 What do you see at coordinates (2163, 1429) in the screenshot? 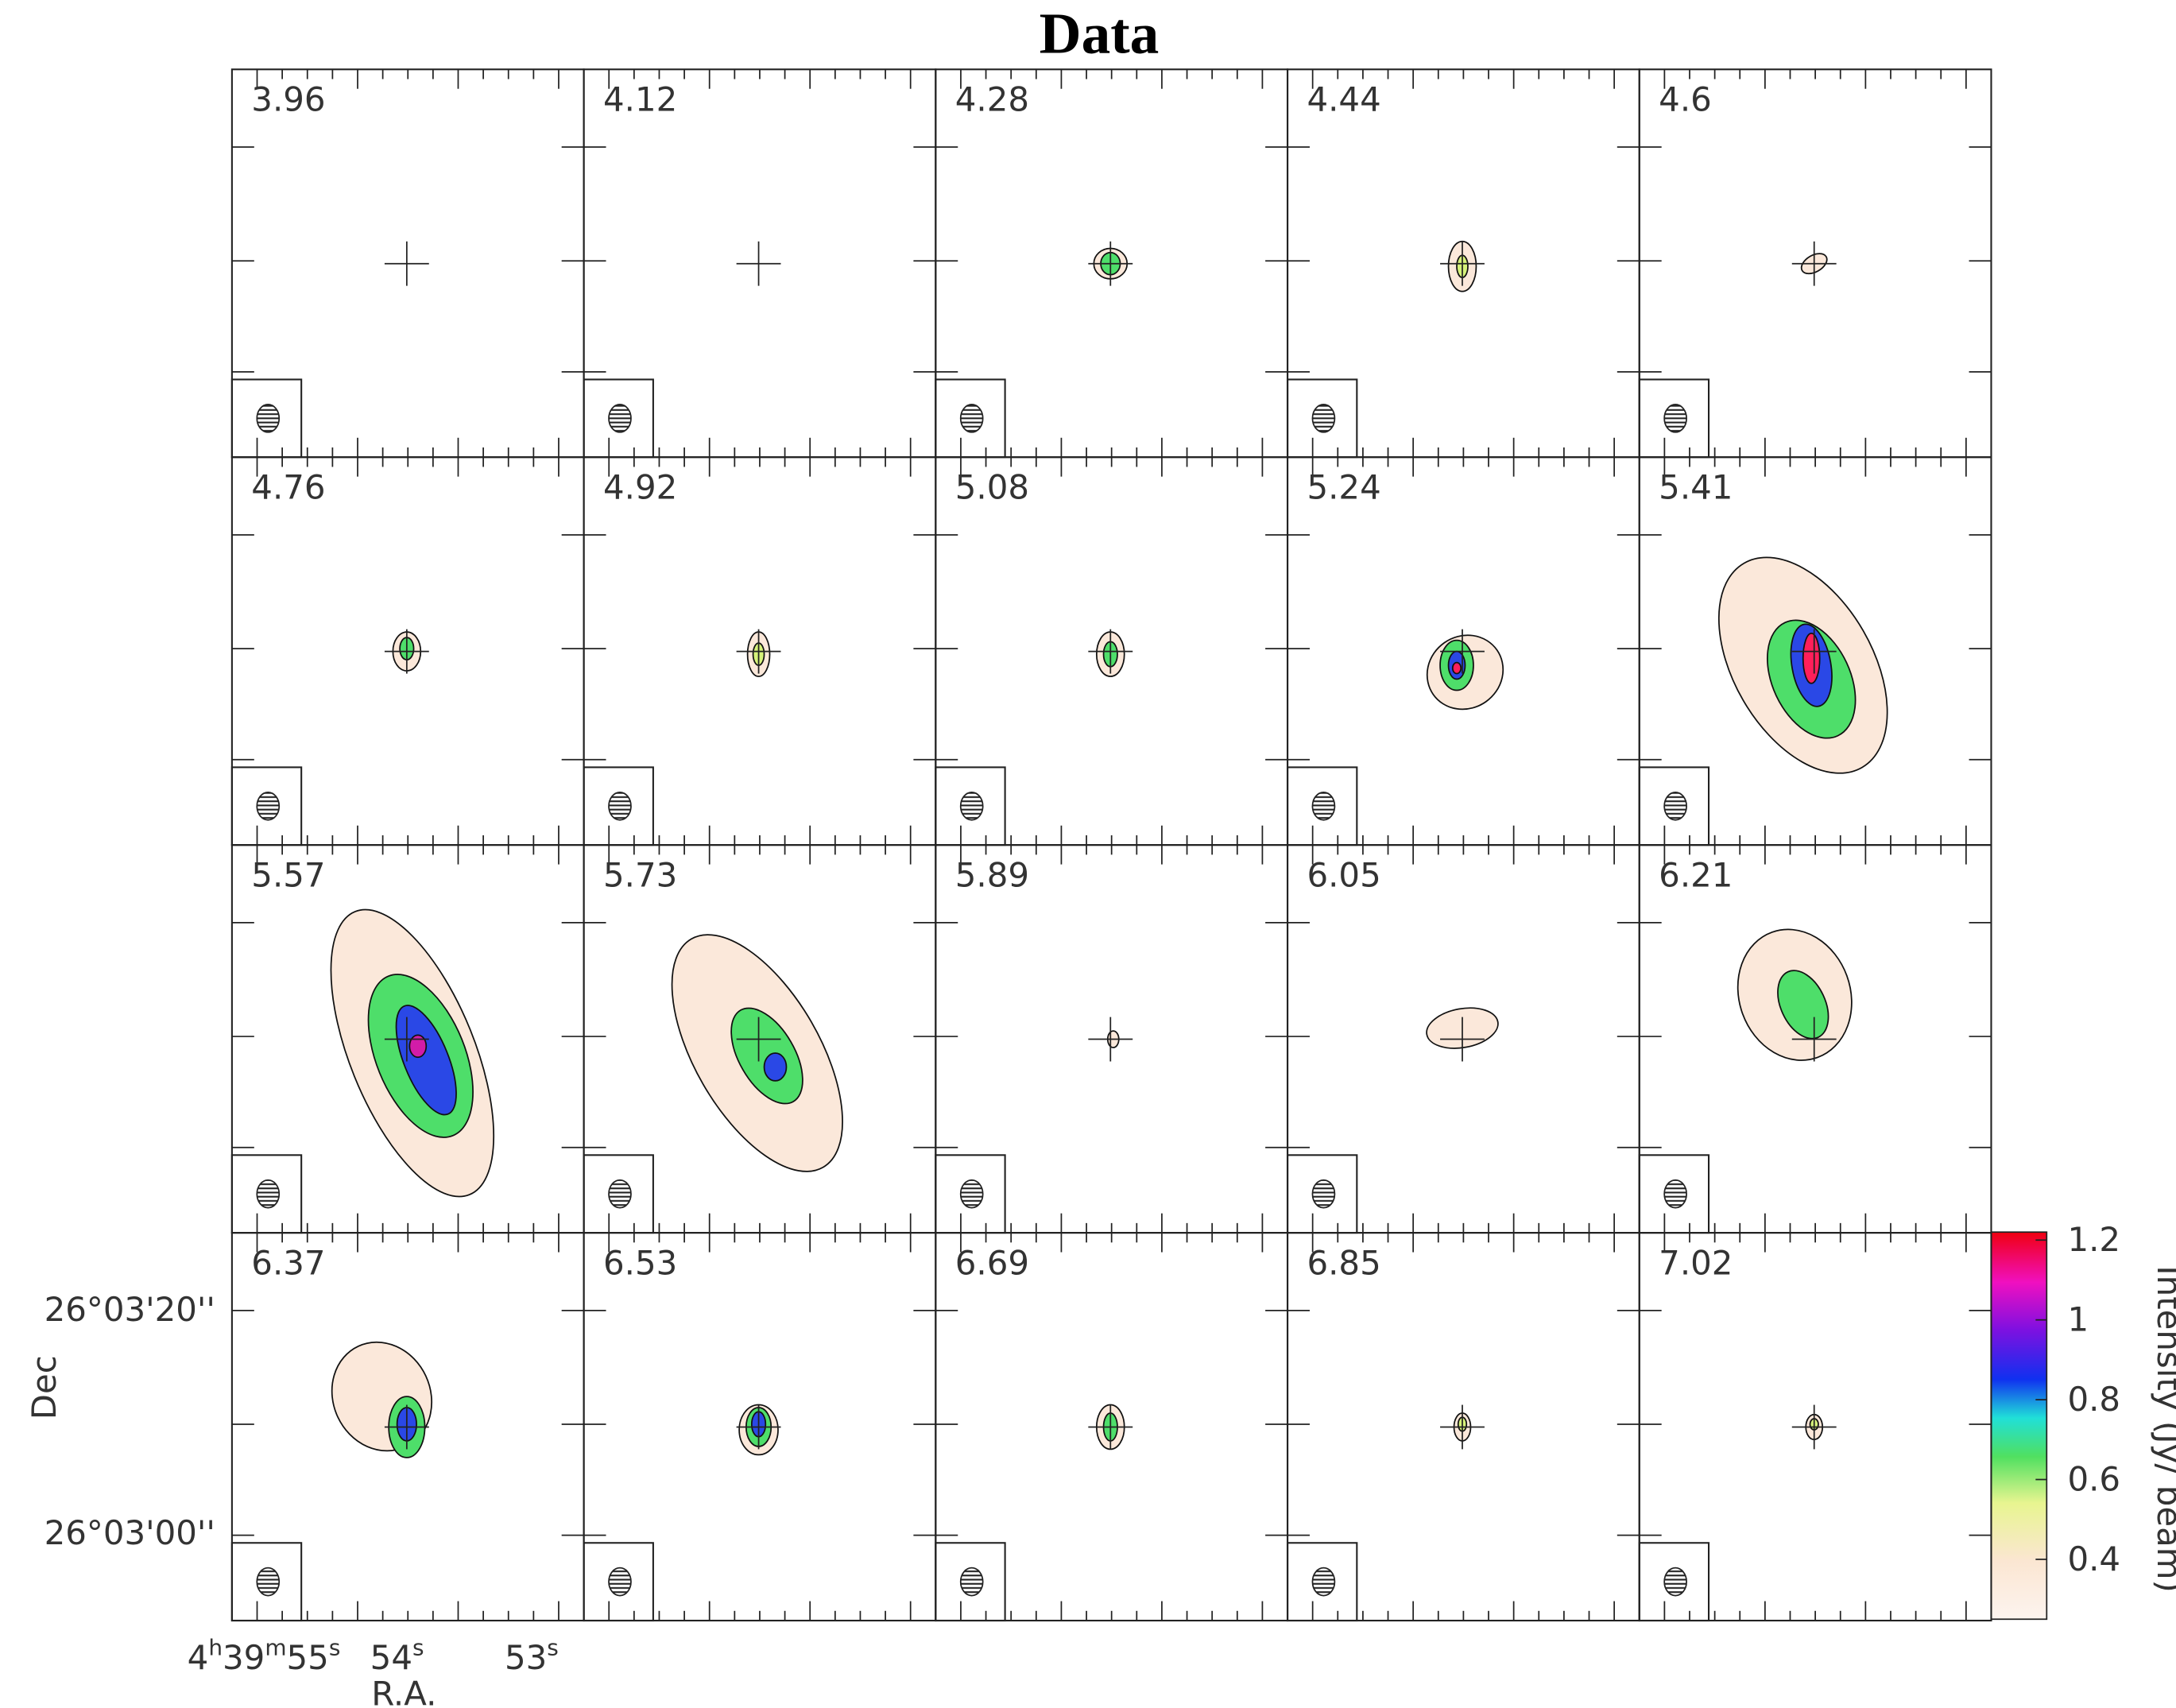
I see `colorbar-label: Intensity (Jy/ beam)` at bounding box center [2163, 1429].